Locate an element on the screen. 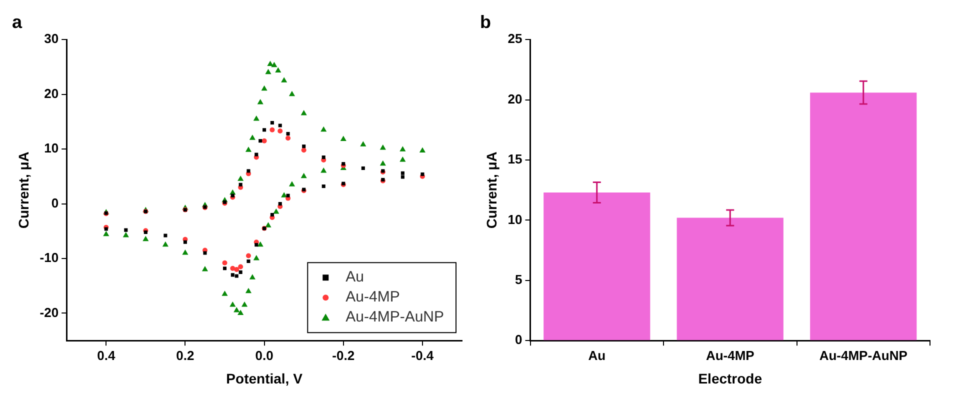  chart-title: a is located at coordinates (17, 22).